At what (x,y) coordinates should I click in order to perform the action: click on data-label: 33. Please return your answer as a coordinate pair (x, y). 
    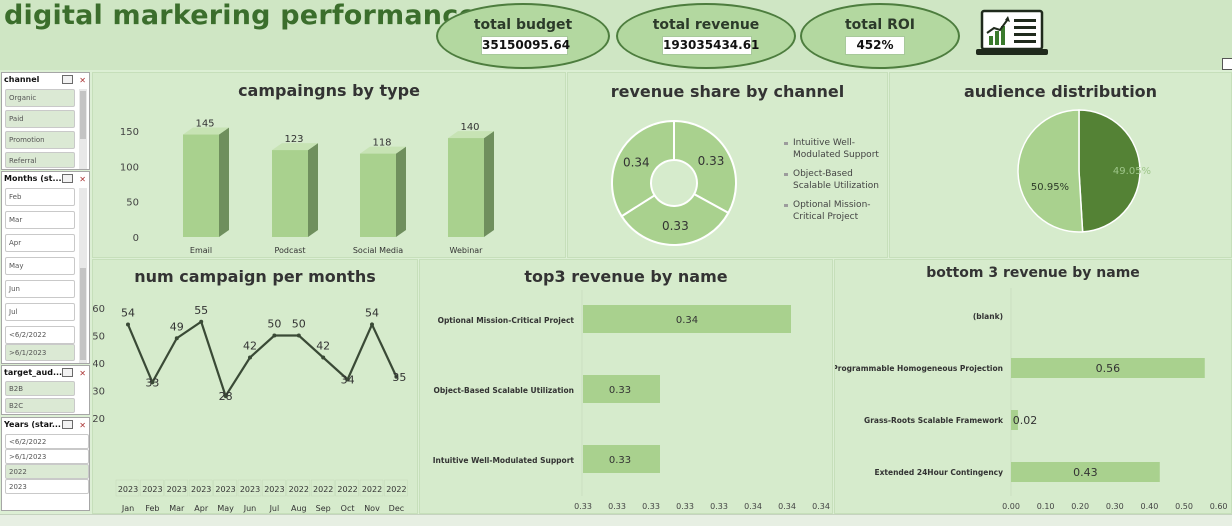
    Looking at the image, I should click on (152, 382).